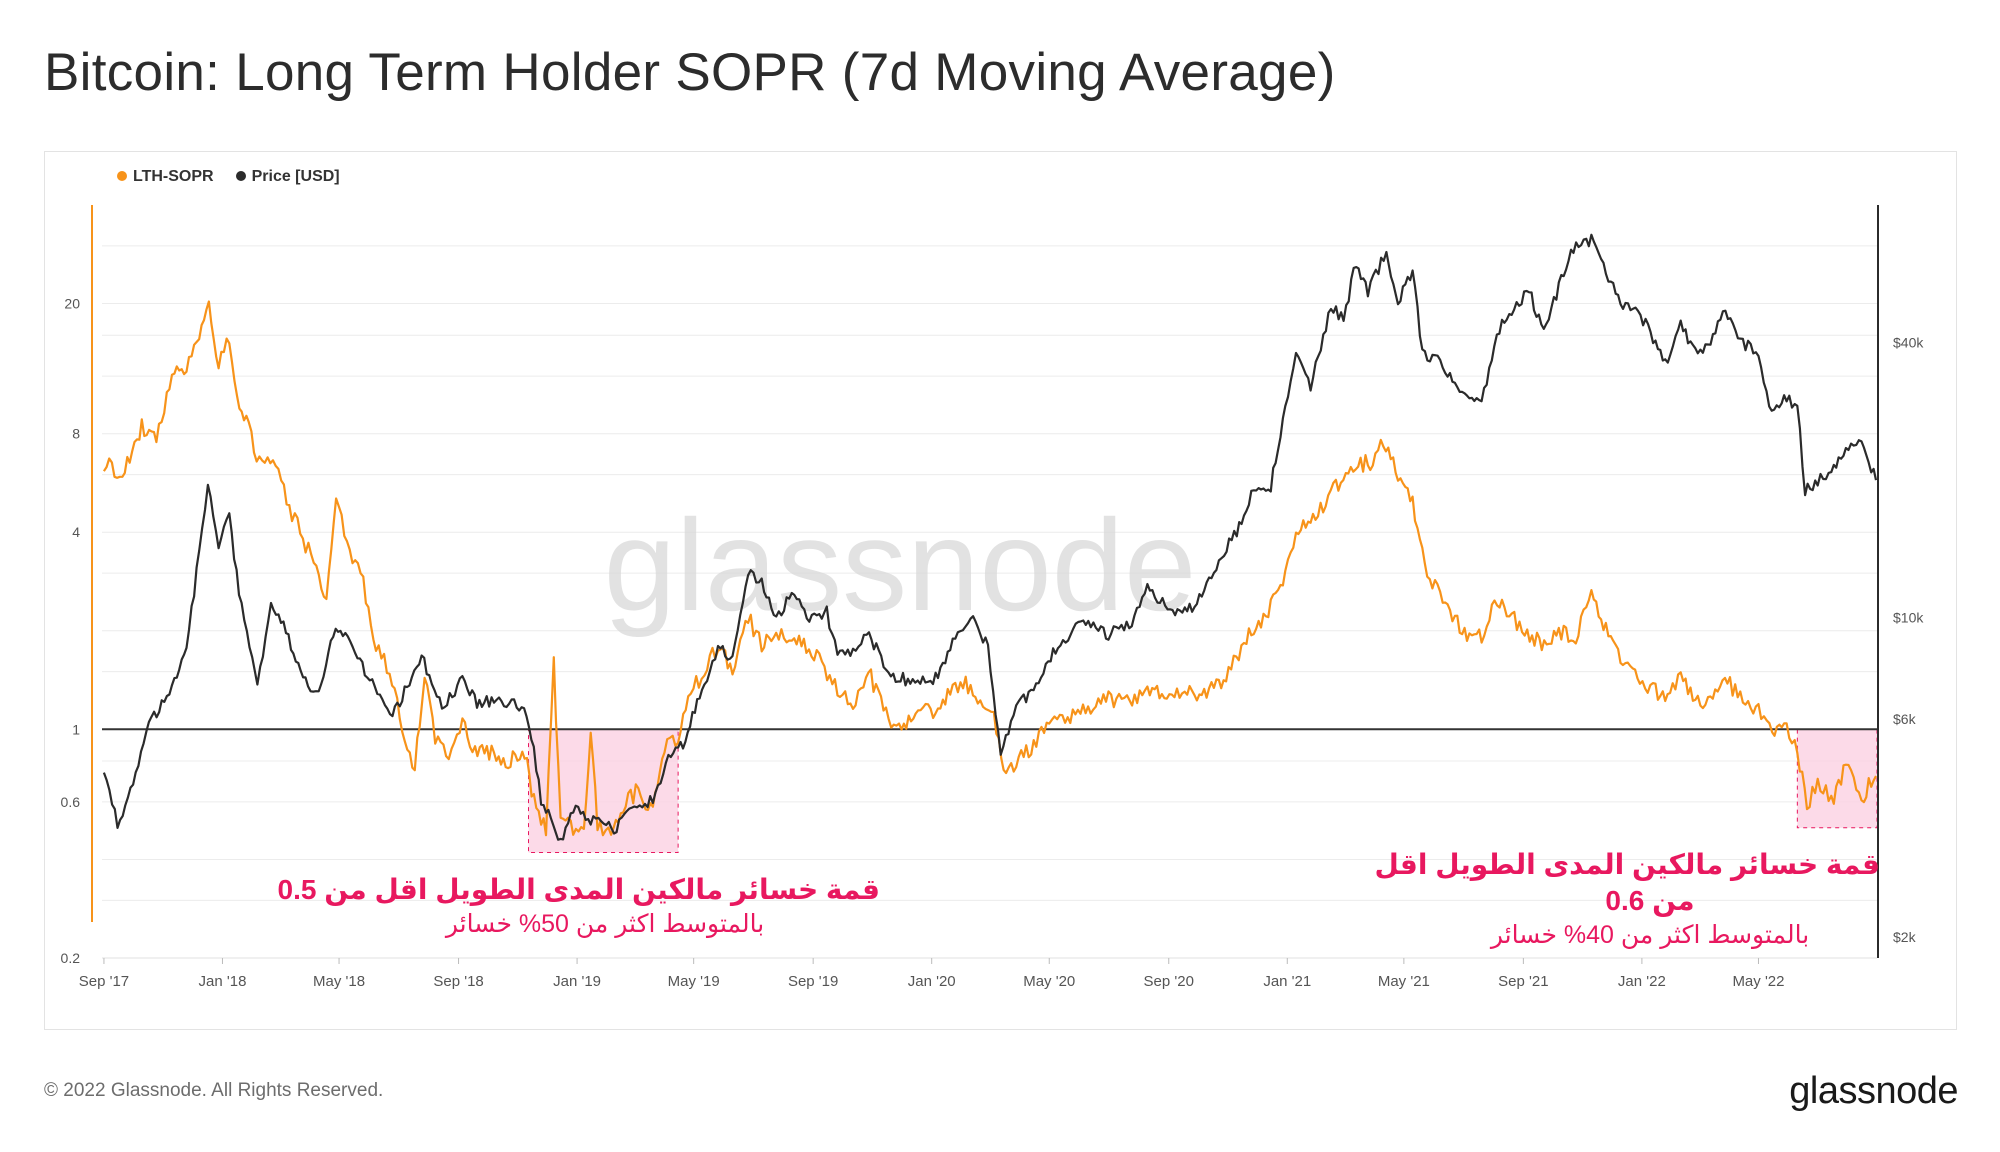  I want to click on y-right-ticks: $2k $6k $10k $40k, so click(1908, 640).